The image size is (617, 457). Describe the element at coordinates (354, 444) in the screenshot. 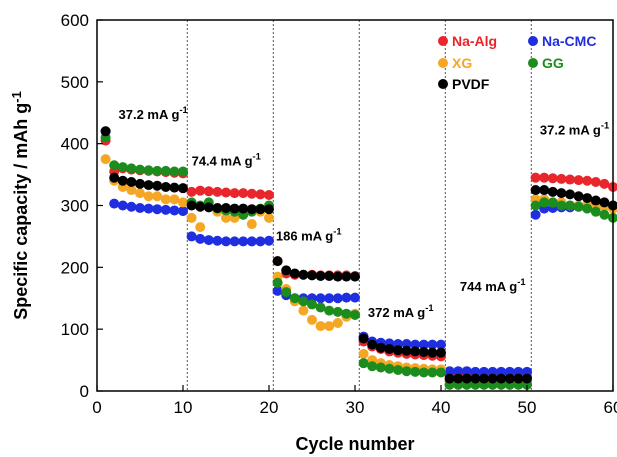

I see `x-axis-title: Cycle number` at that location.